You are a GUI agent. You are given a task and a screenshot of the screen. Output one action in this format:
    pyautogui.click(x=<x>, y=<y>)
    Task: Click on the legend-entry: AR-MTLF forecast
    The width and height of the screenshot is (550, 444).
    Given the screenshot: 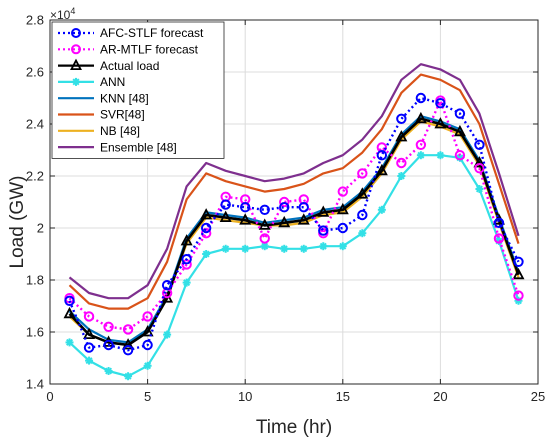 What is the action you would take?
    pyautogui.click(x=128, y=50)
    